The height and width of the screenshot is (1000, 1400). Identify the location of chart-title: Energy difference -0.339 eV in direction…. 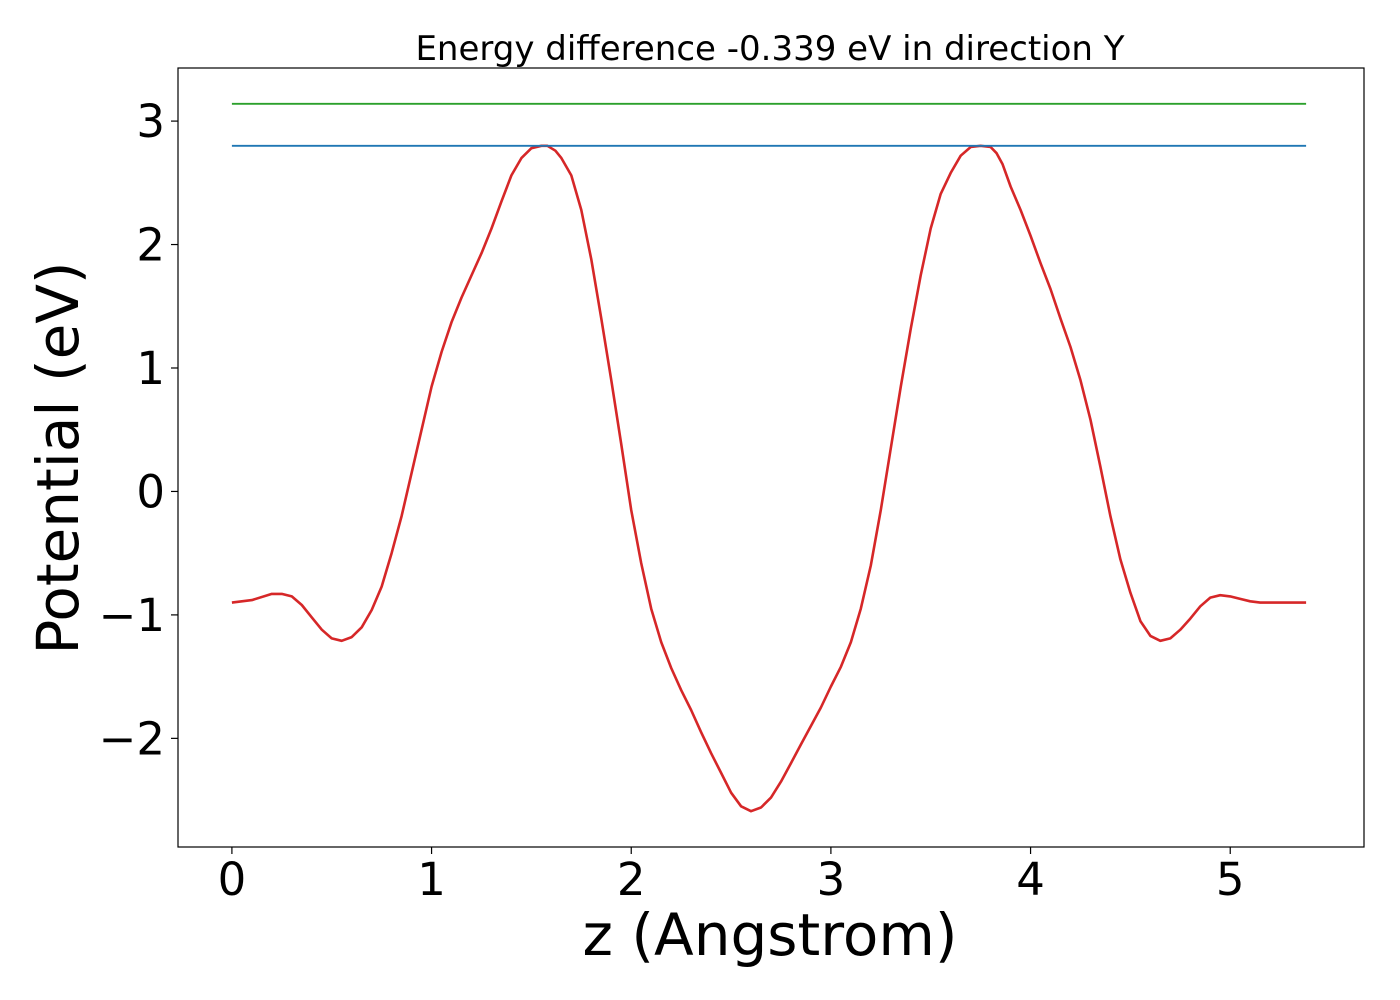
(769, 49).